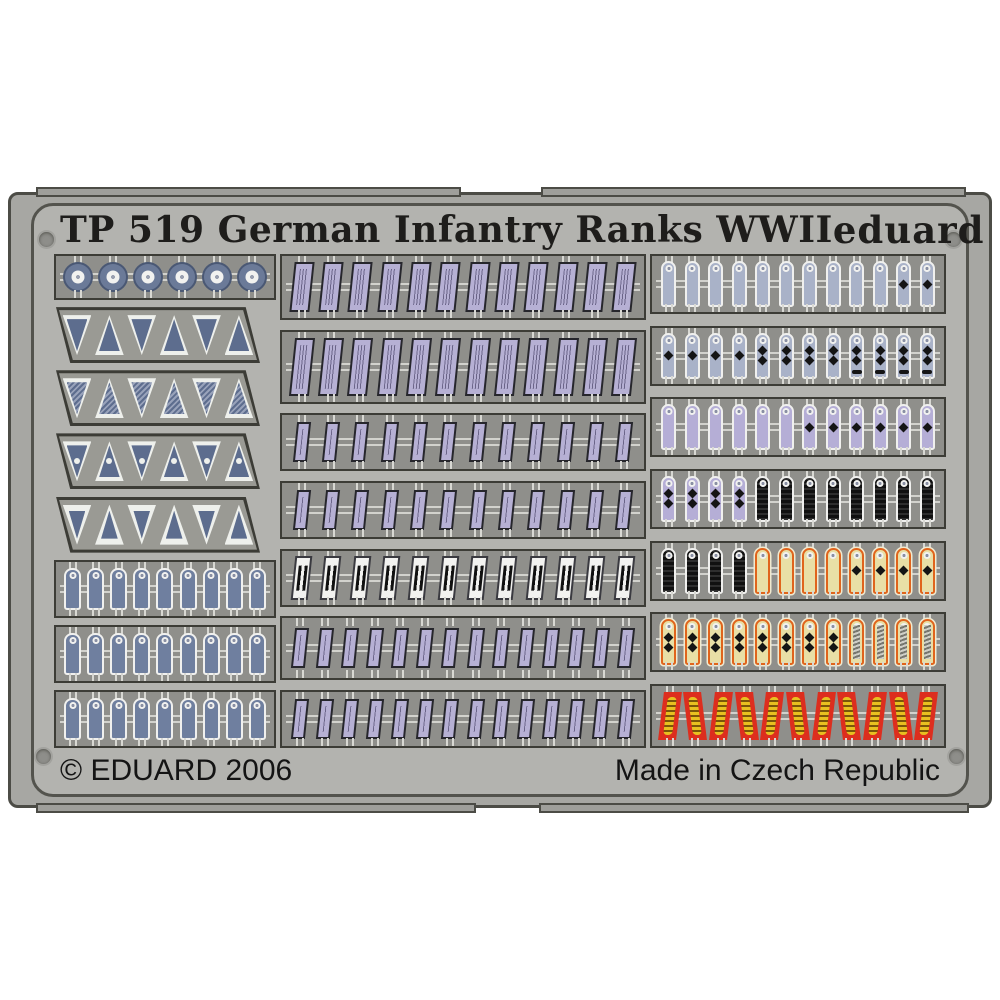 The image size is (1000, 1000). I want to click on sheet-title: TP 519 German Infantry Ranks WWII, so click(446, 230).